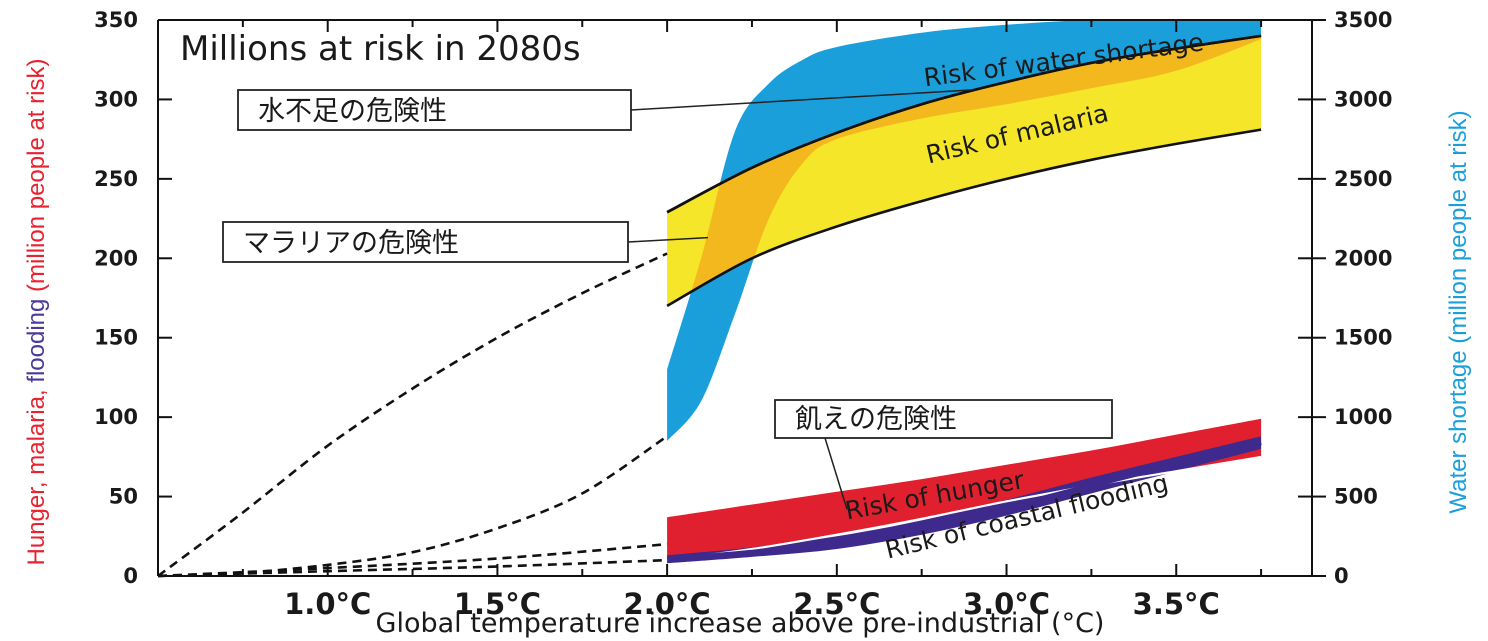  Describe the element at coordinates (116, 258) in the screenshot. I see `y-left-tick-label: 200` at that location.